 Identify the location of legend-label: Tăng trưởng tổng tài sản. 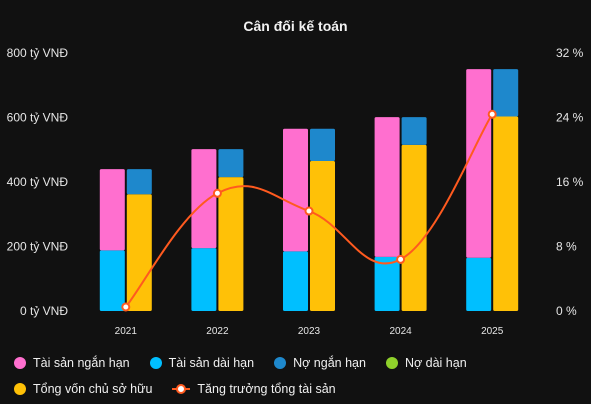
(266, 389).